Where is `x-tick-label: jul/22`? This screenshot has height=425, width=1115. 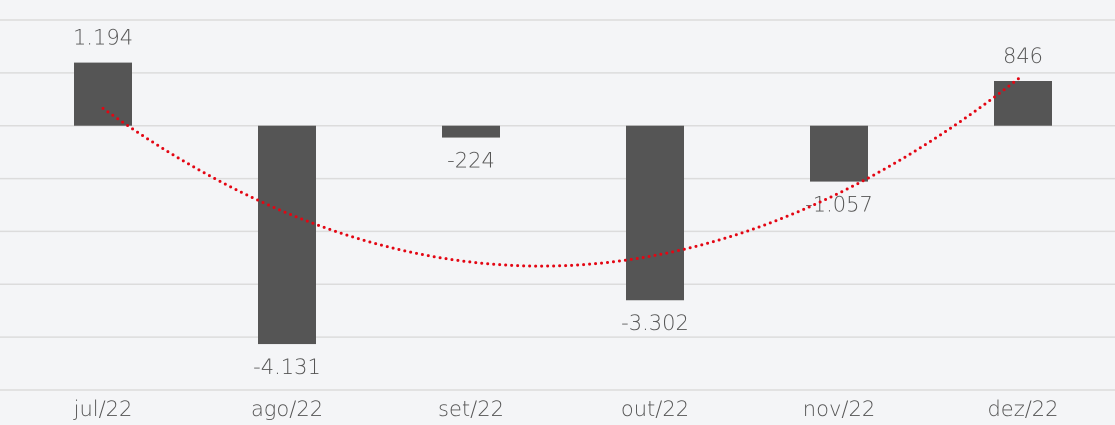 x-tick-label: jul/22 is located at coordinates (103, 409).